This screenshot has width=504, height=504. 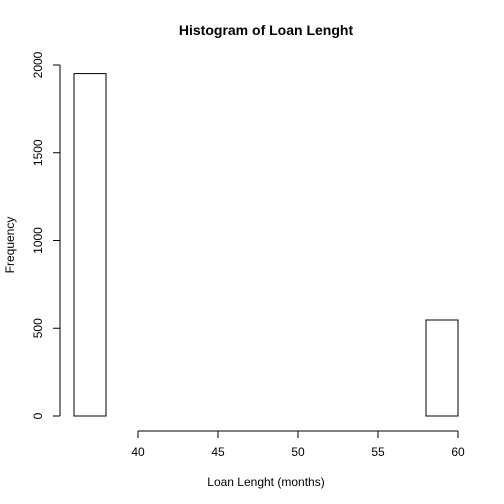 I want to click on x-axis: 40 45 50 55 60, so click(x=298, y=444).